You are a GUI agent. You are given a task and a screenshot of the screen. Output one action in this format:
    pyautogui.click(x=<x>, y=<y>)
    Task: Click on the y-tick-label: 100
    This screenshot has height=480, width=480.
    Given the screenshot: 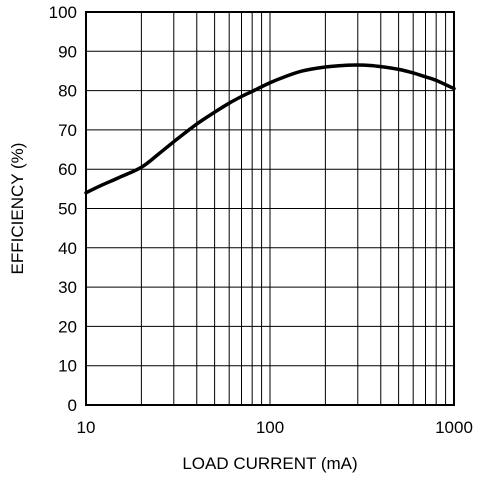 What is the action you would take?
    pyautogui.click(x=63, y=12)
    